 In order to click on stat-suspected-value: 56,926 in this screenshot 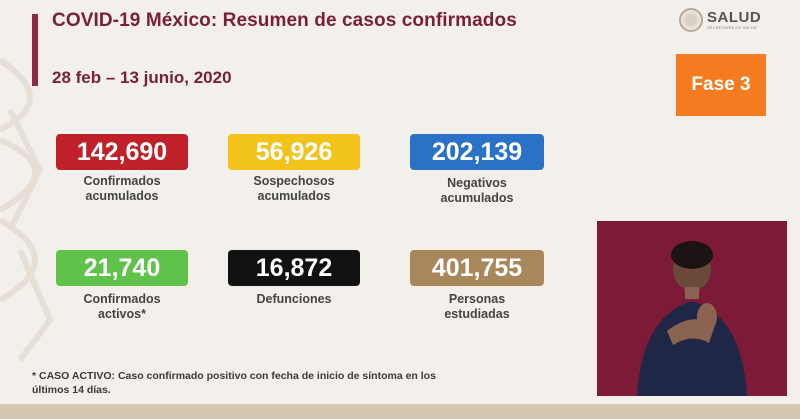, I will do `click(294, 152)`.